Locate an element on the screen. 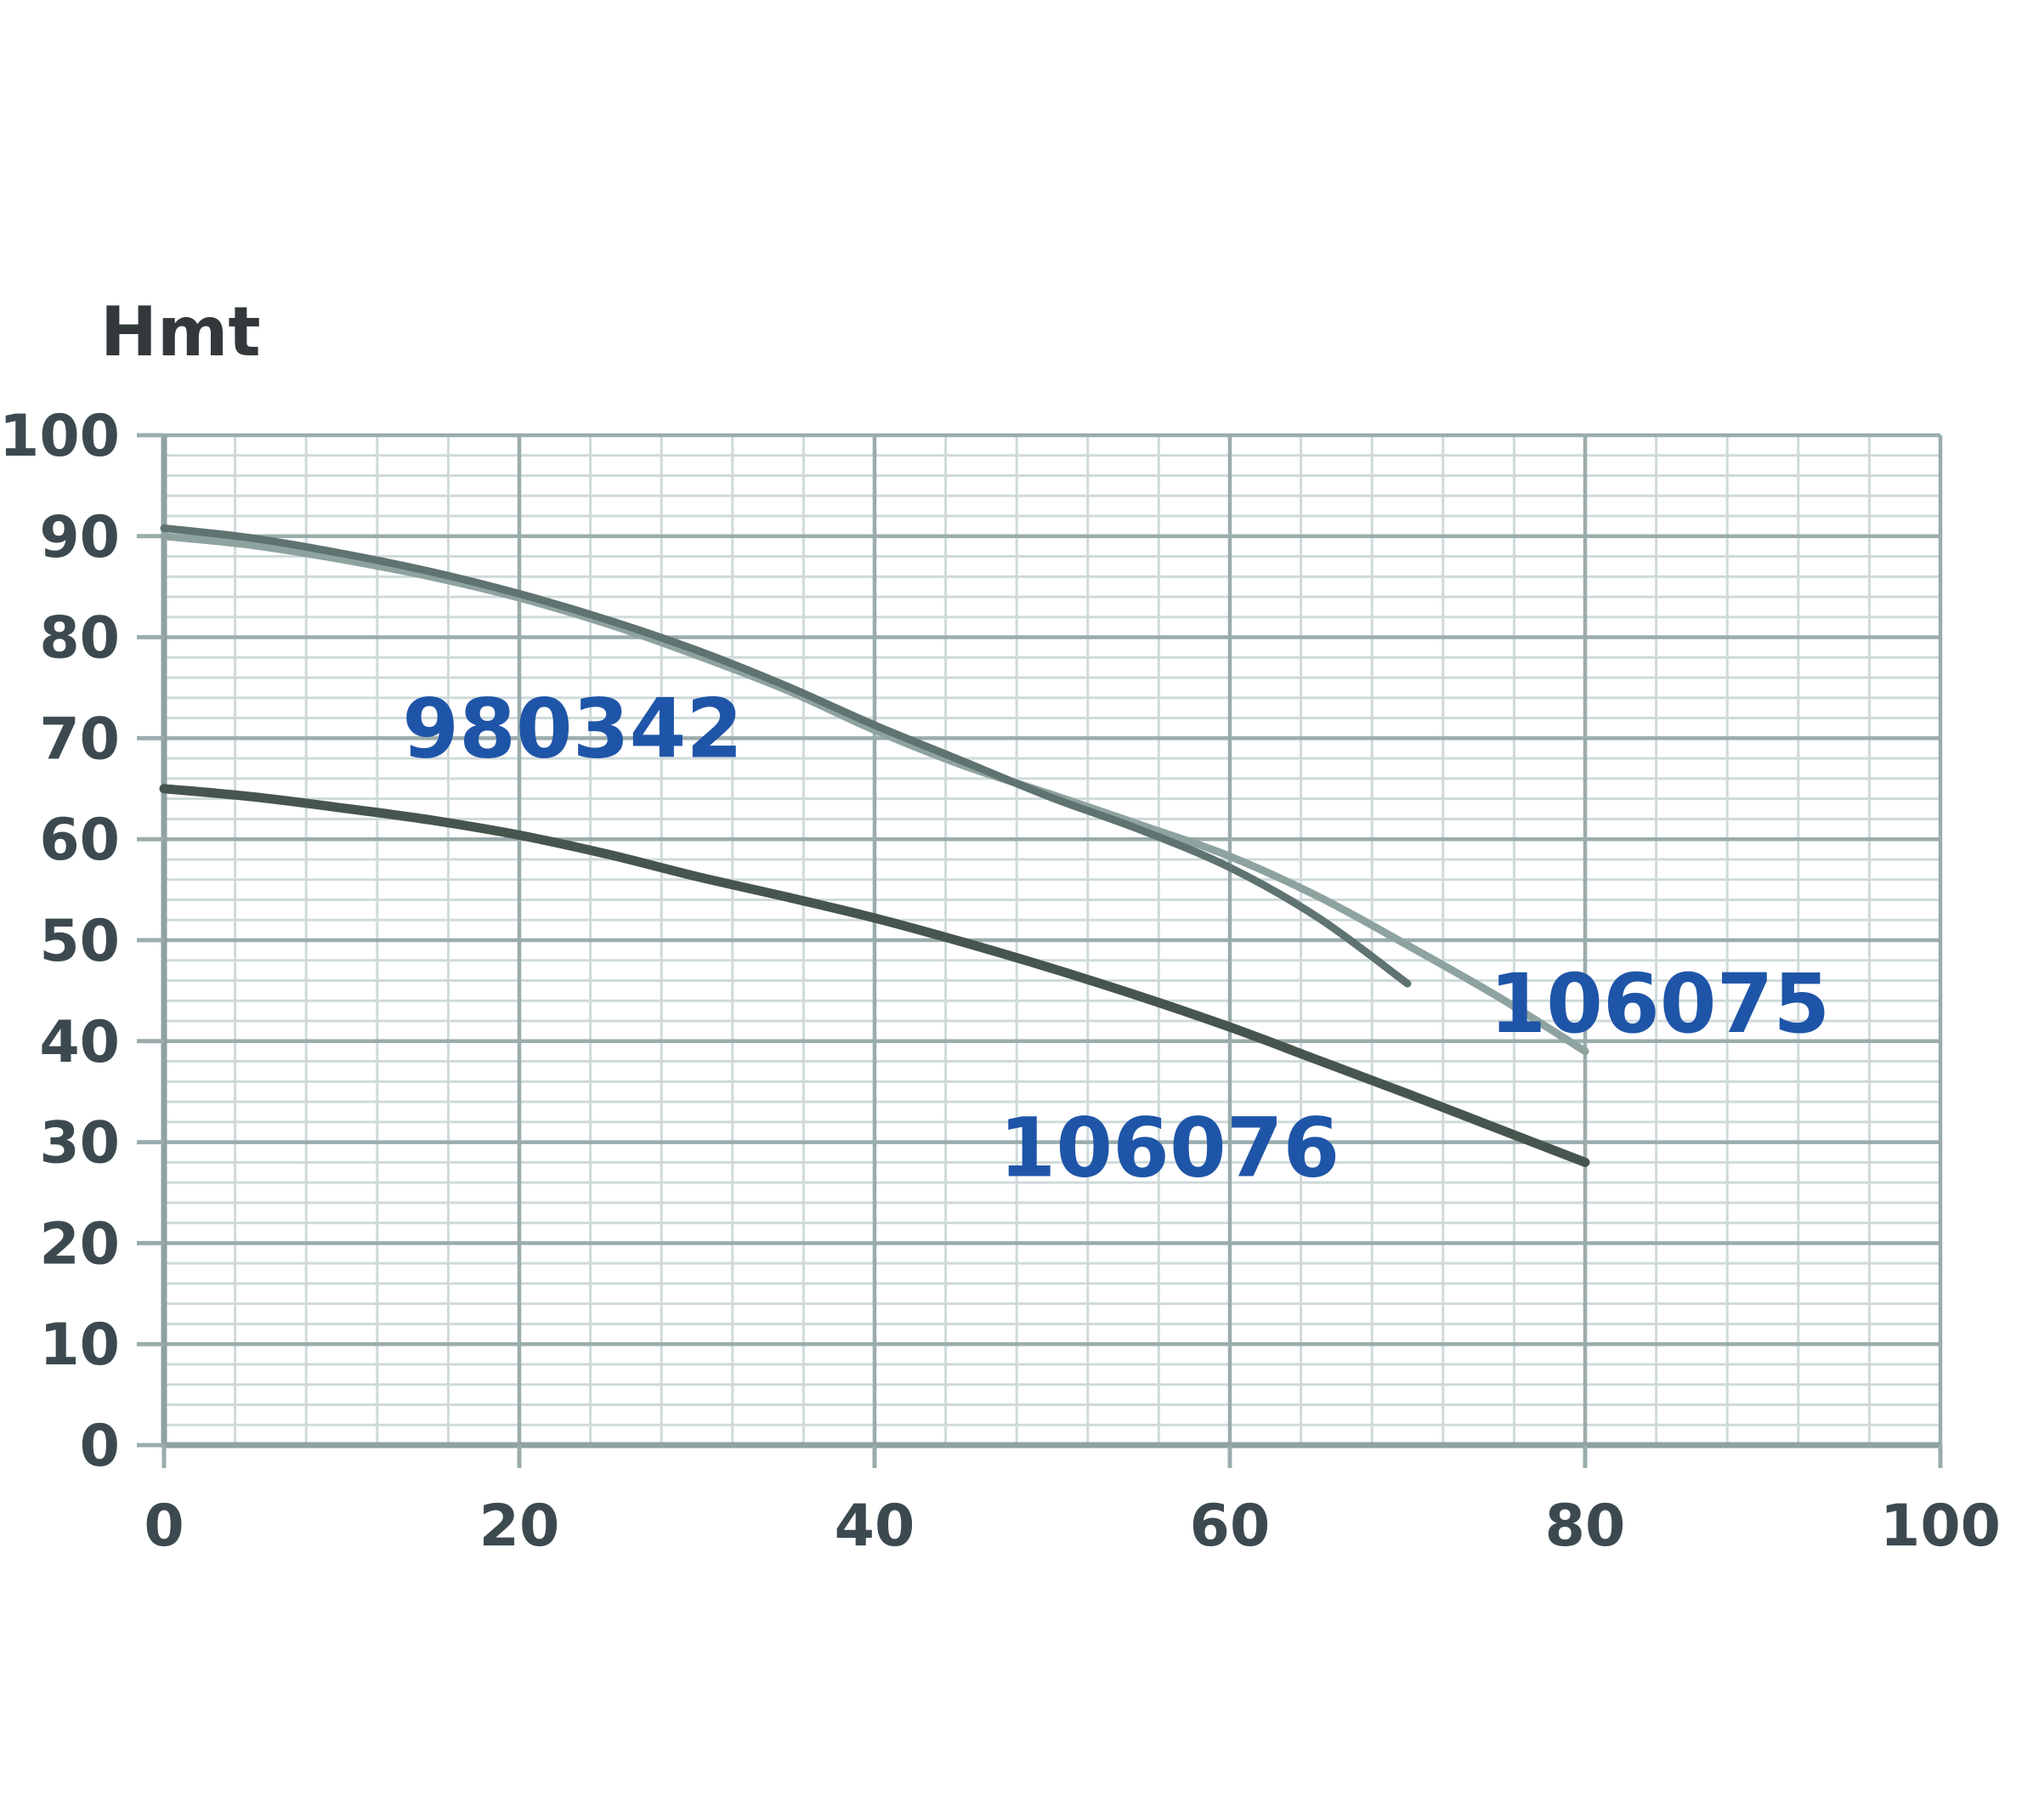 The image size is (2022, 1820). y-tick-label-20: 20 is located at coordinates (79, 1244).